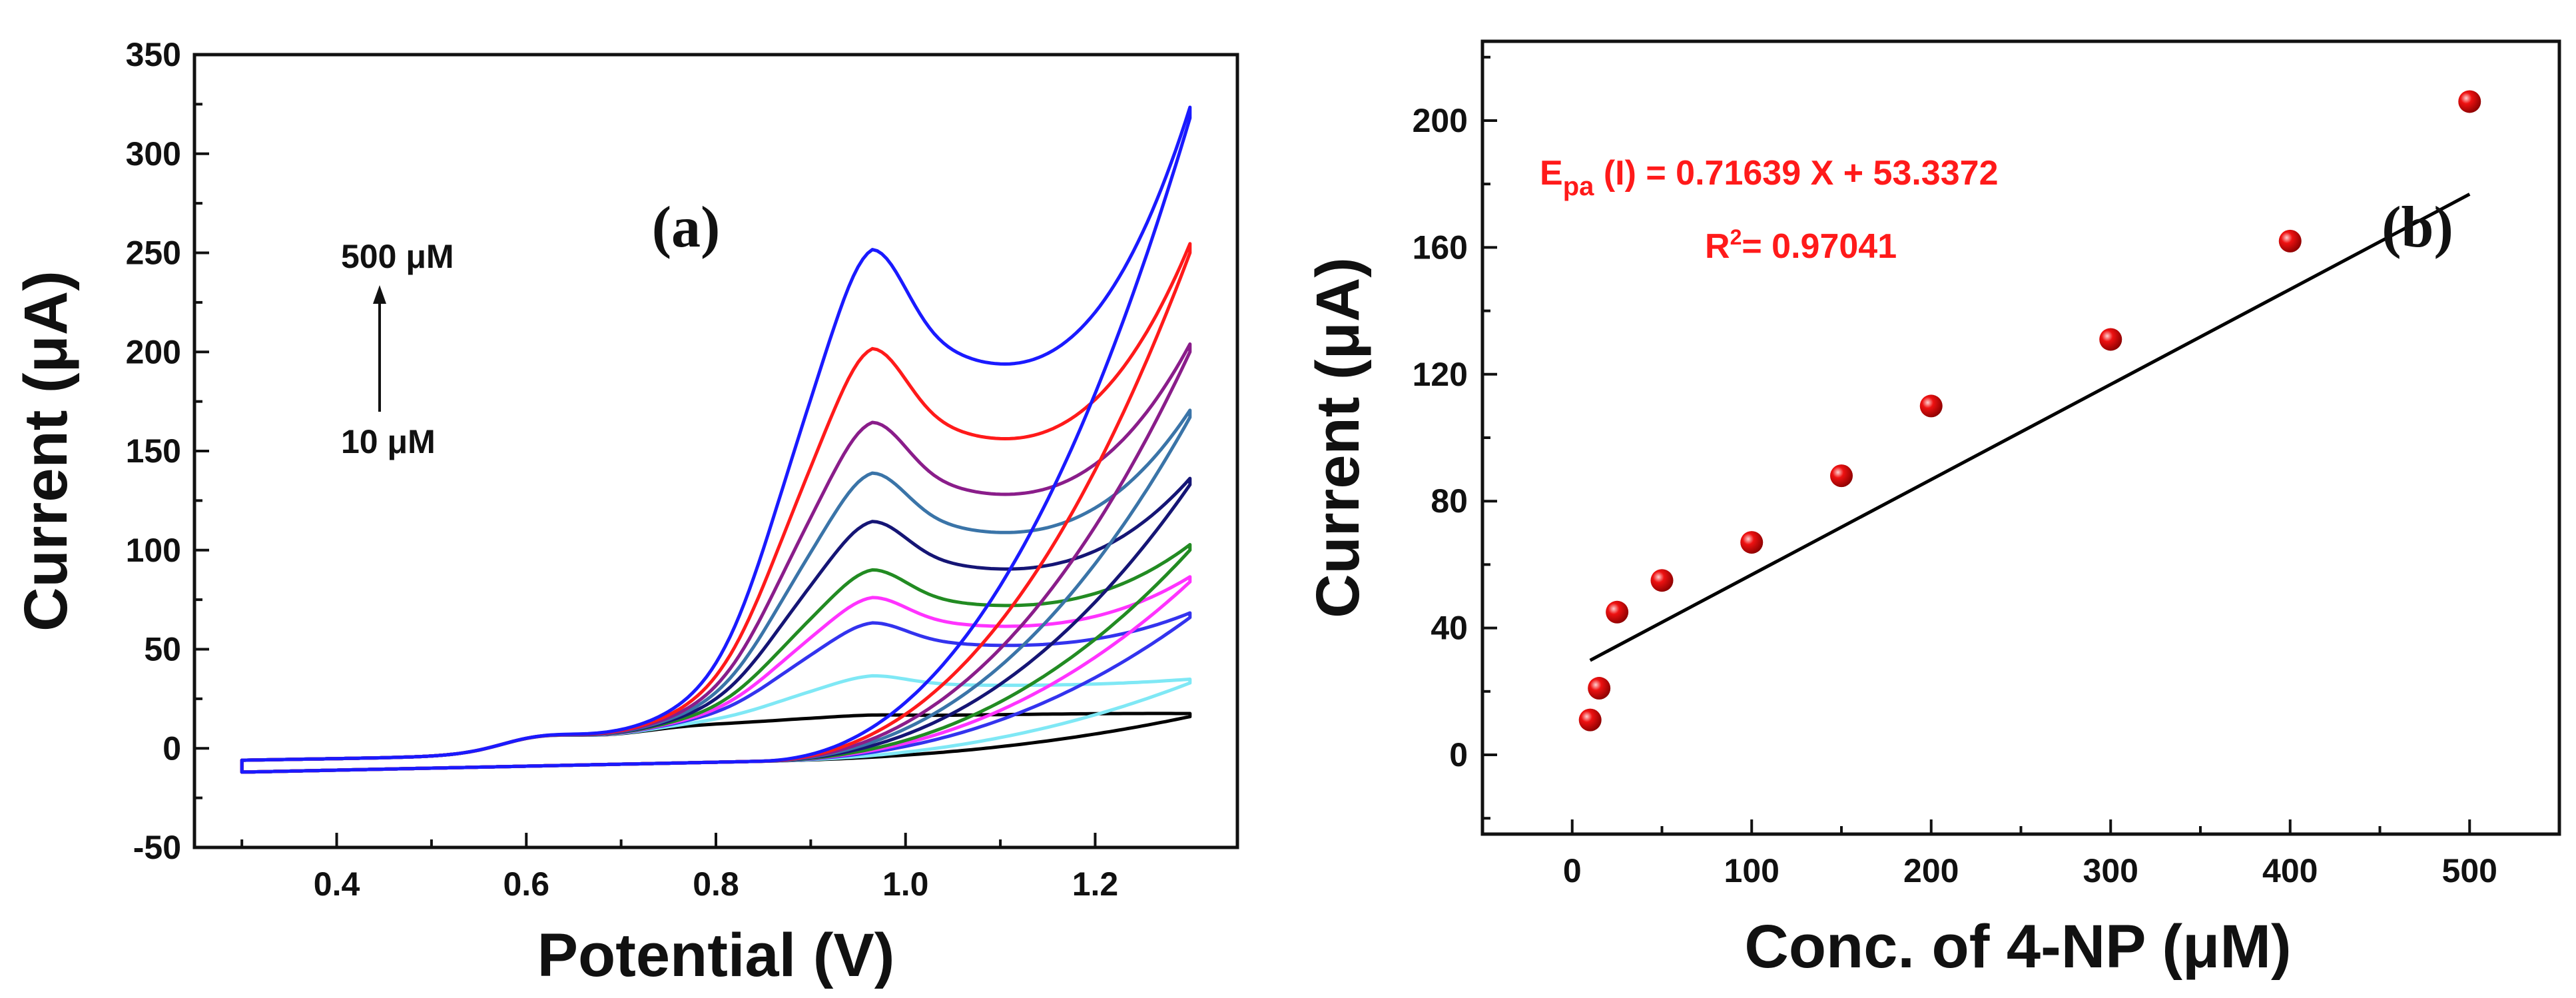  Describe the element at coordinates (716, 658) in the screenshot. I see `cv-curve` at that location.